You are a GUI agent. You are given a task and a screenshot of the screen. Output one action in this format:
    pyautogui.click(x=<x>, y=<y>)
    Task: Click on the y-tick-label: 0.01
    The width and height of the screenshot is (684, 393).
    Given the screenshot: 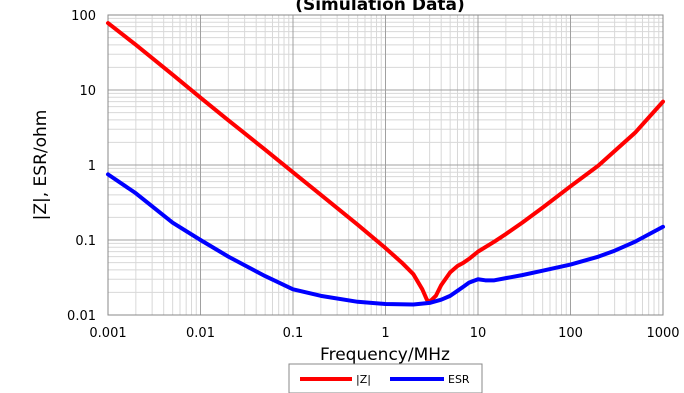 What is the action you would take?
    pyautogui.click(x=81, y=316)
    